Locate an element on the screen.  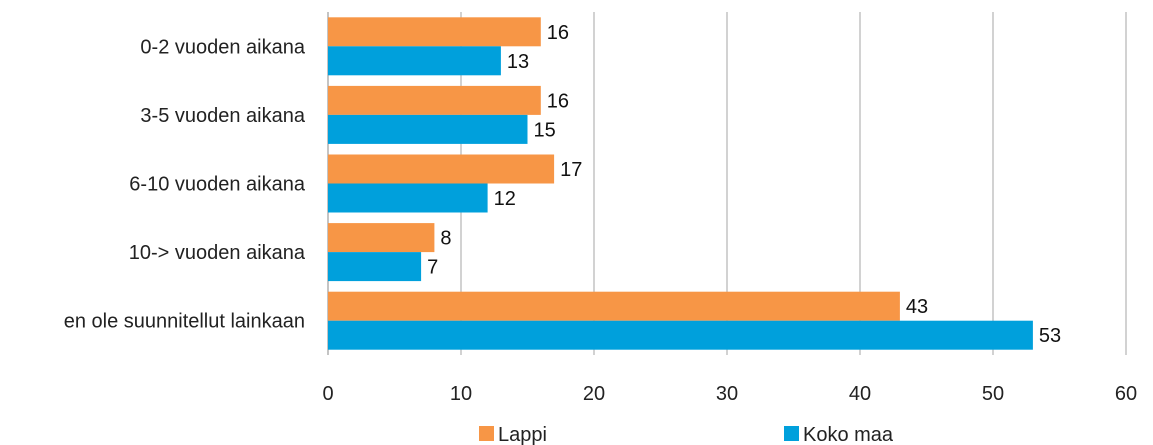
legend-label-lappi: Lappi is located at coordinates (522, 434).